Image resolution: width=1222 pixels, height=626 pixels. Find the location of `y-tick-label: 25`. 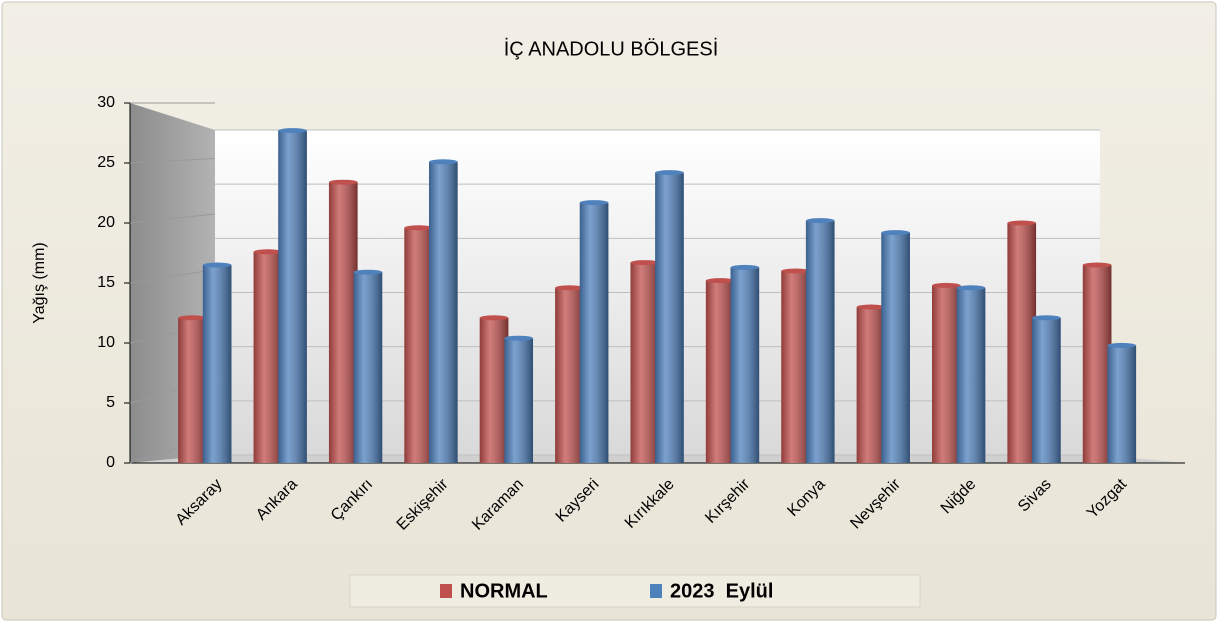

y-tick-label: 25 is located at coordinates (106, 162).